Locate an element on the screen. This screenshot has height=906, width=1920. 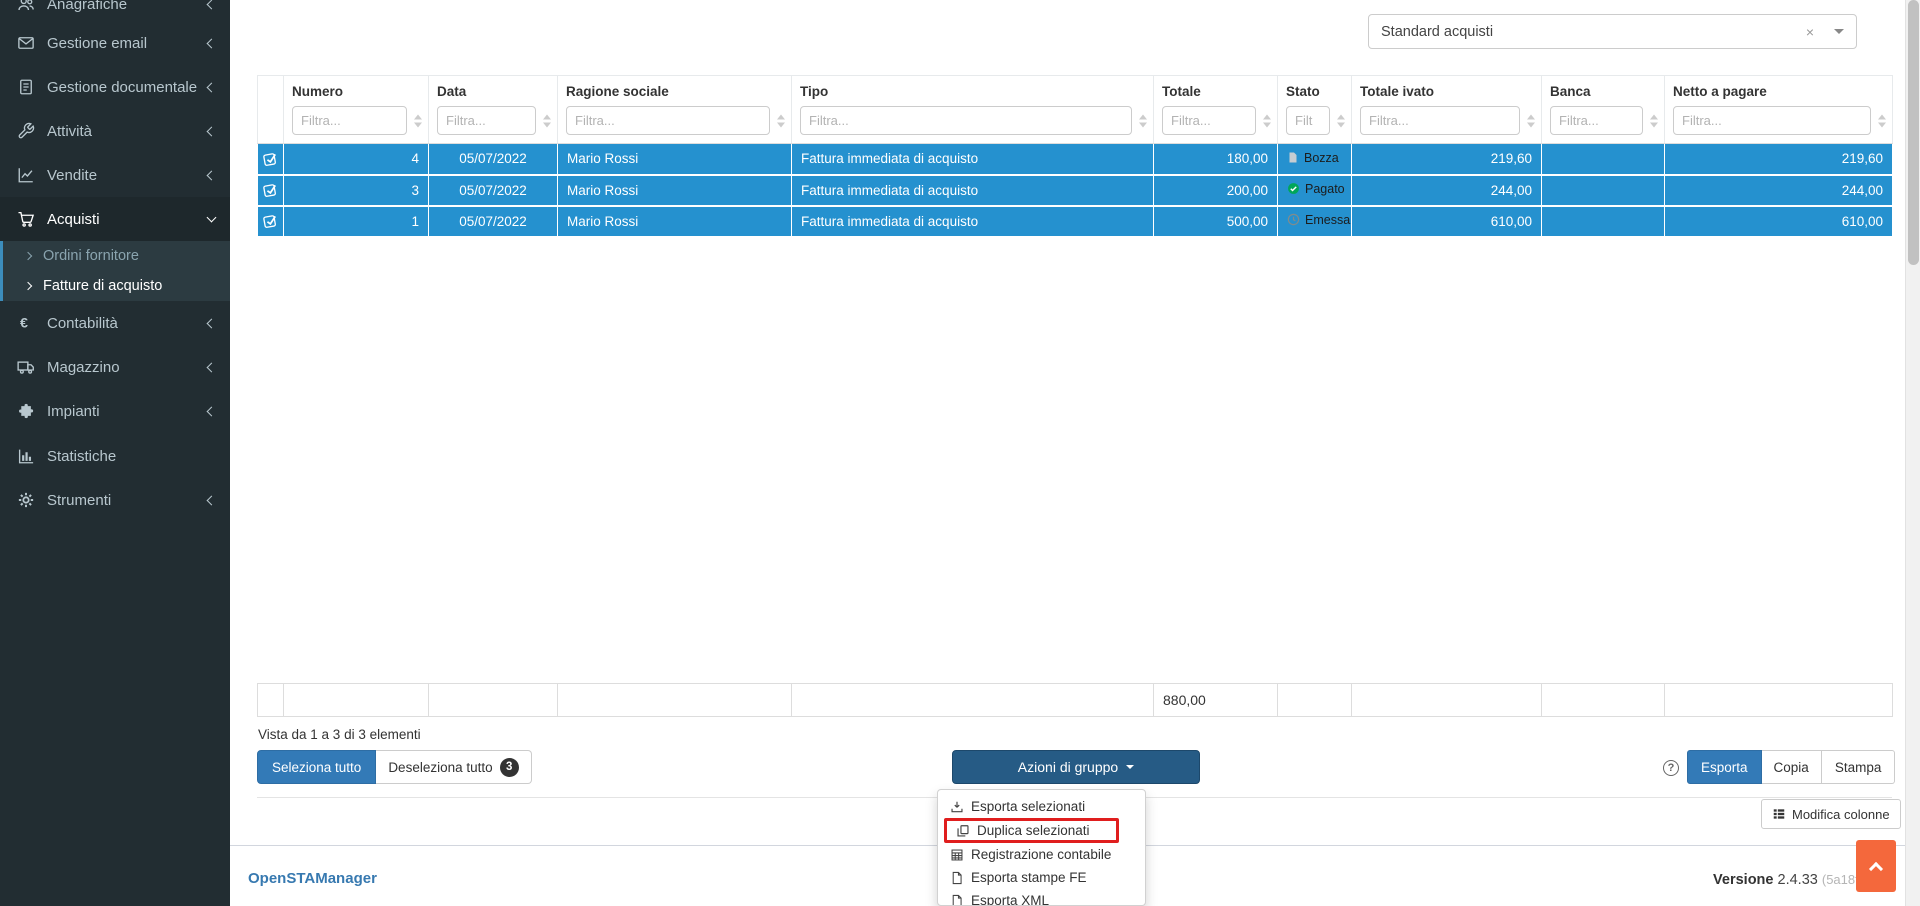
cart-icon is located at coordinates (26, 219).